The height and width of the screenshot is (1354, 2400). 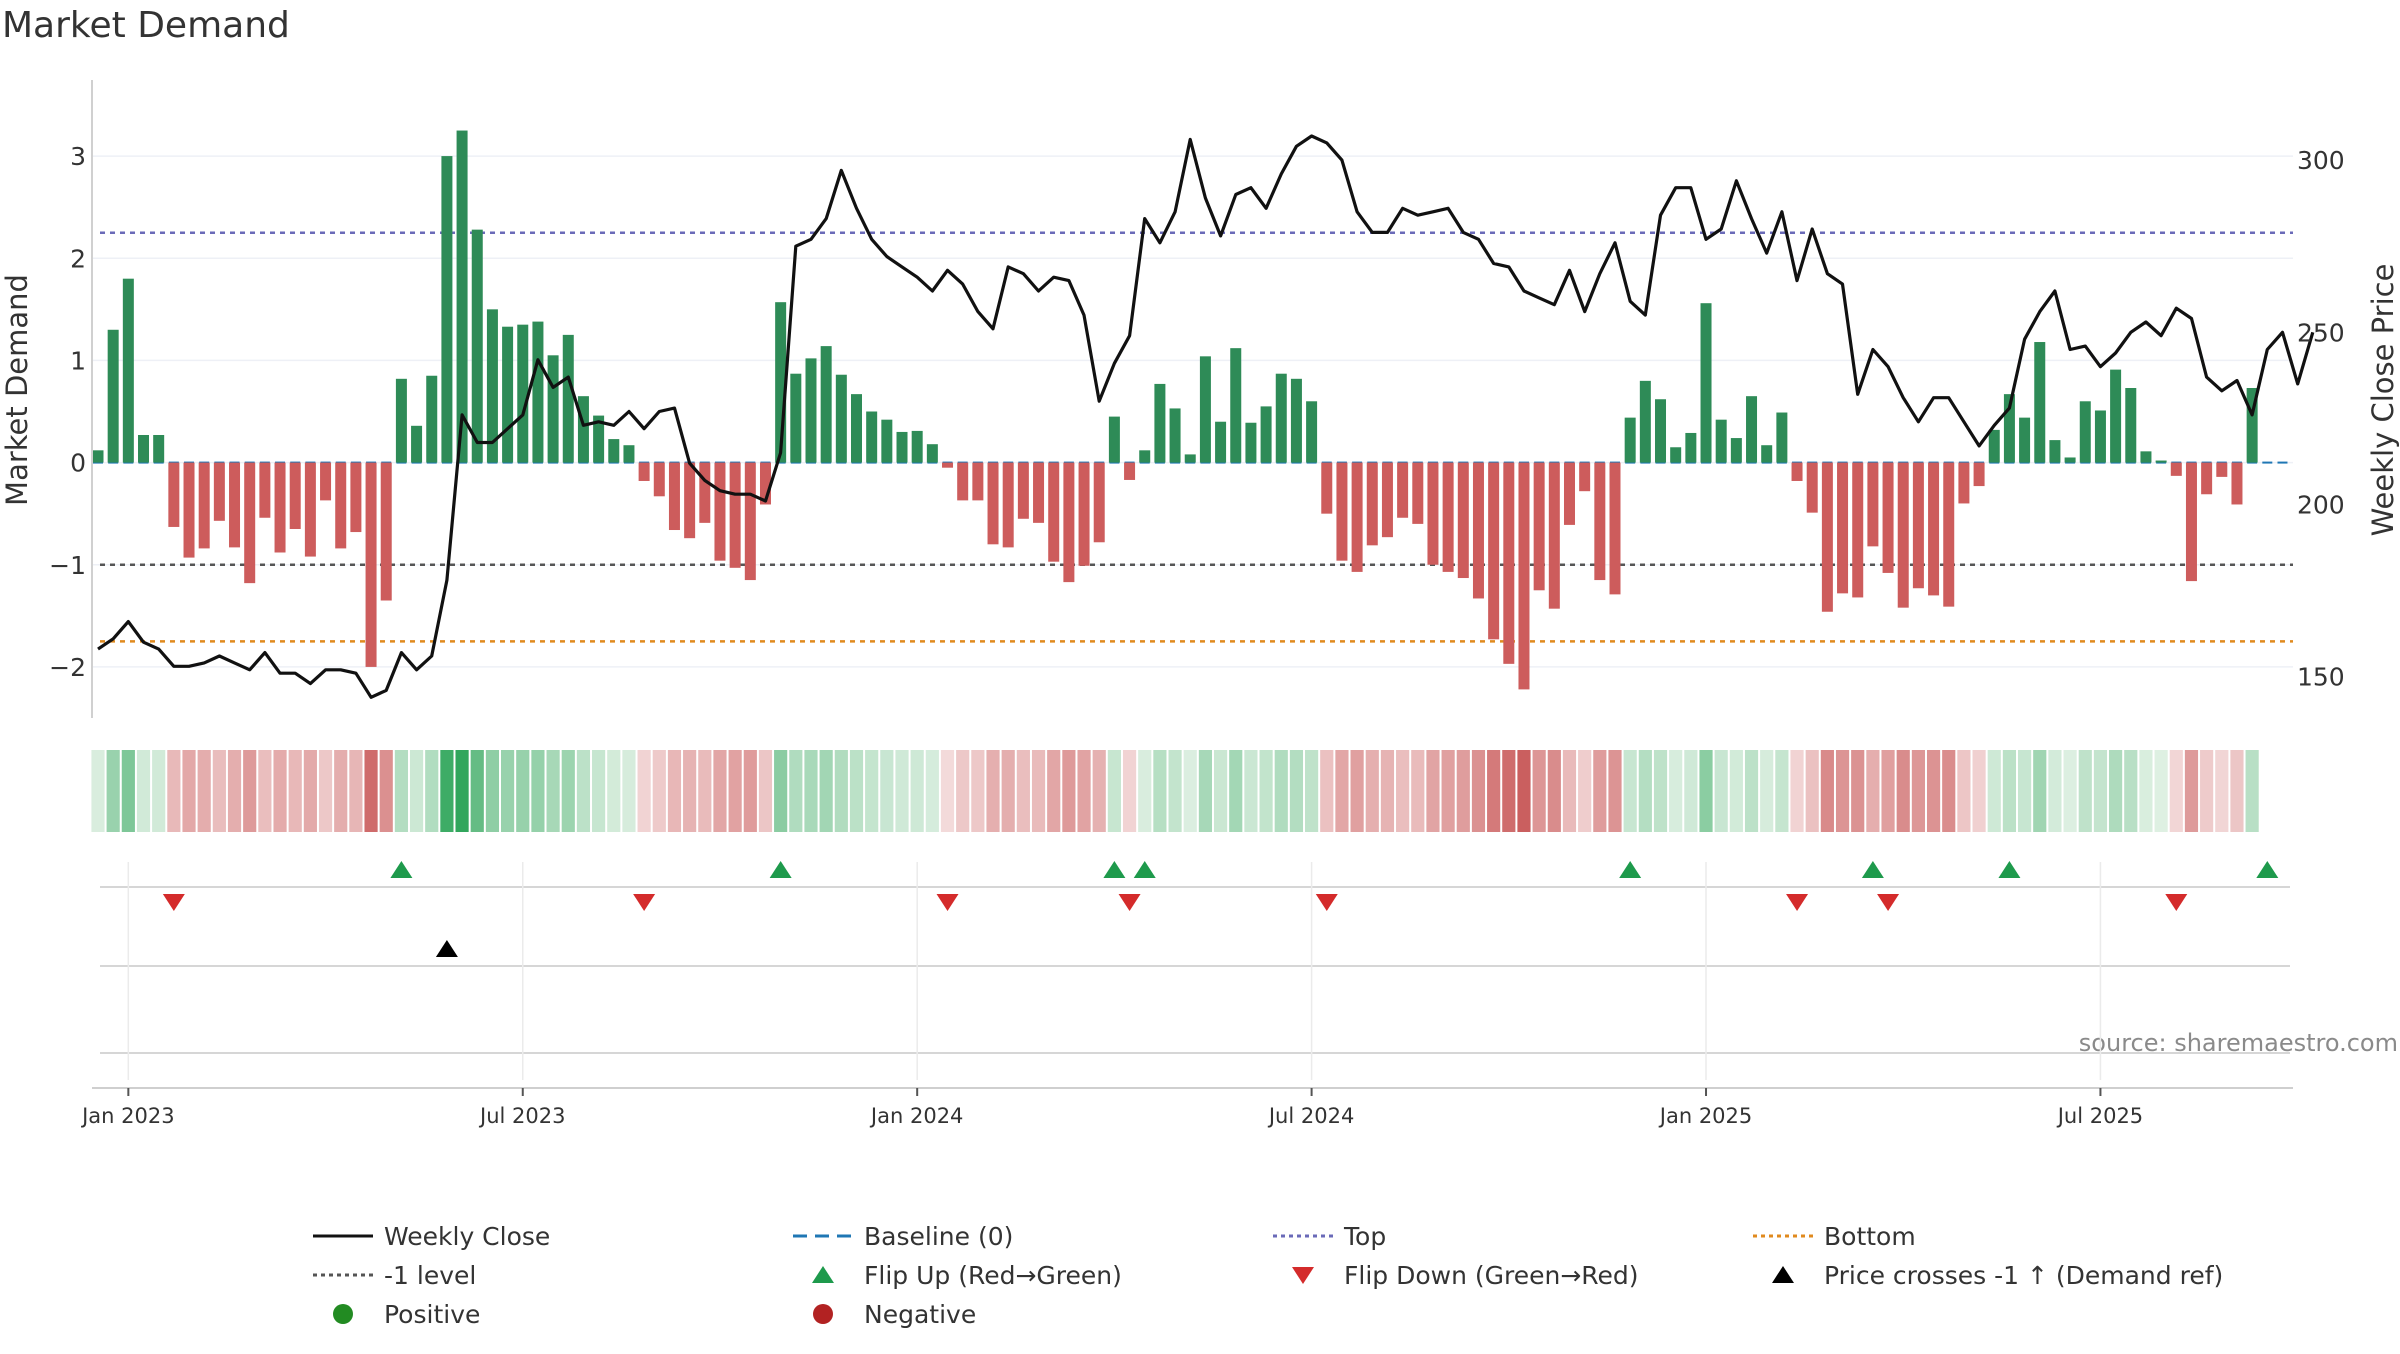 What do you see at coordinates (2321, 160) in the screenshot?
I see `y2-tick-label: 300` at bounding box center [2321, 160].